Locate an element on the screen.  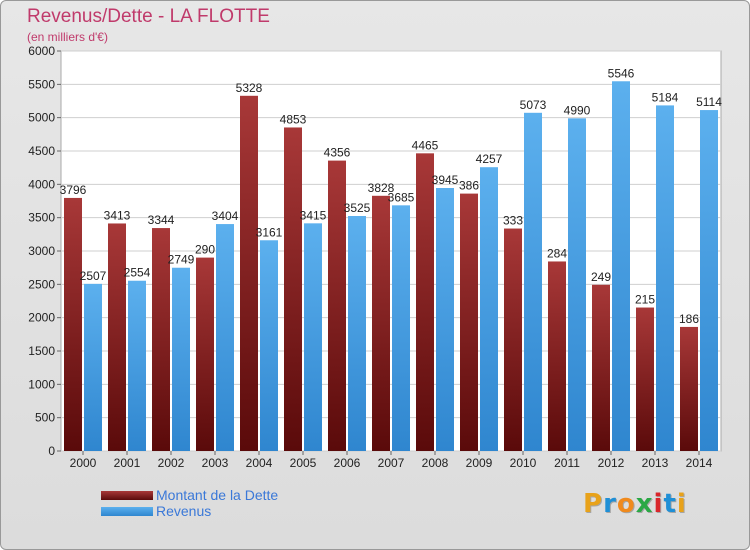
value-label-dette: 3413 is located at coordinates (117, 215).